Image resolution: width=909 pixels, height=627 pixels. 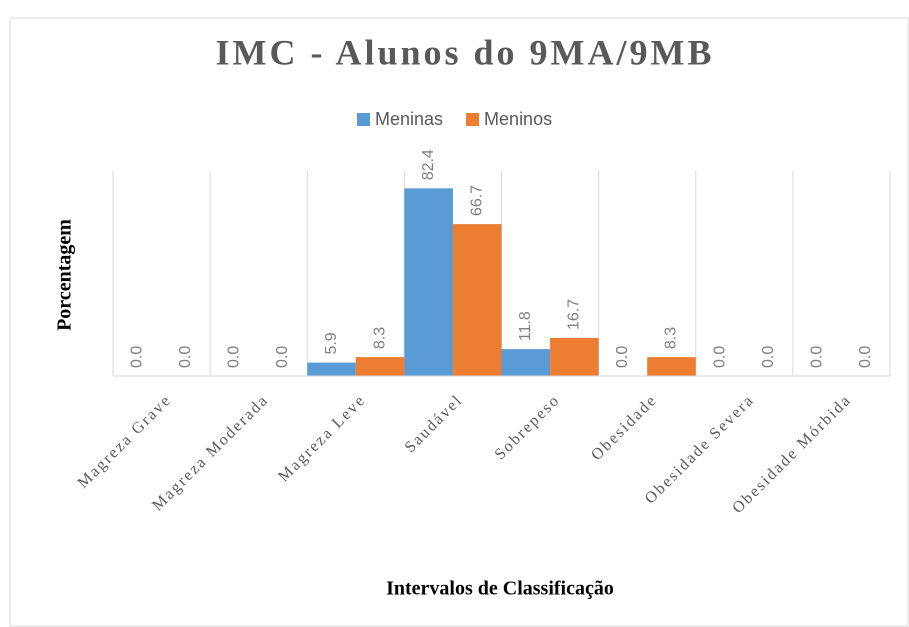 I want to click on y-axis-title: Porcentagem, so click(x=65, y=275).